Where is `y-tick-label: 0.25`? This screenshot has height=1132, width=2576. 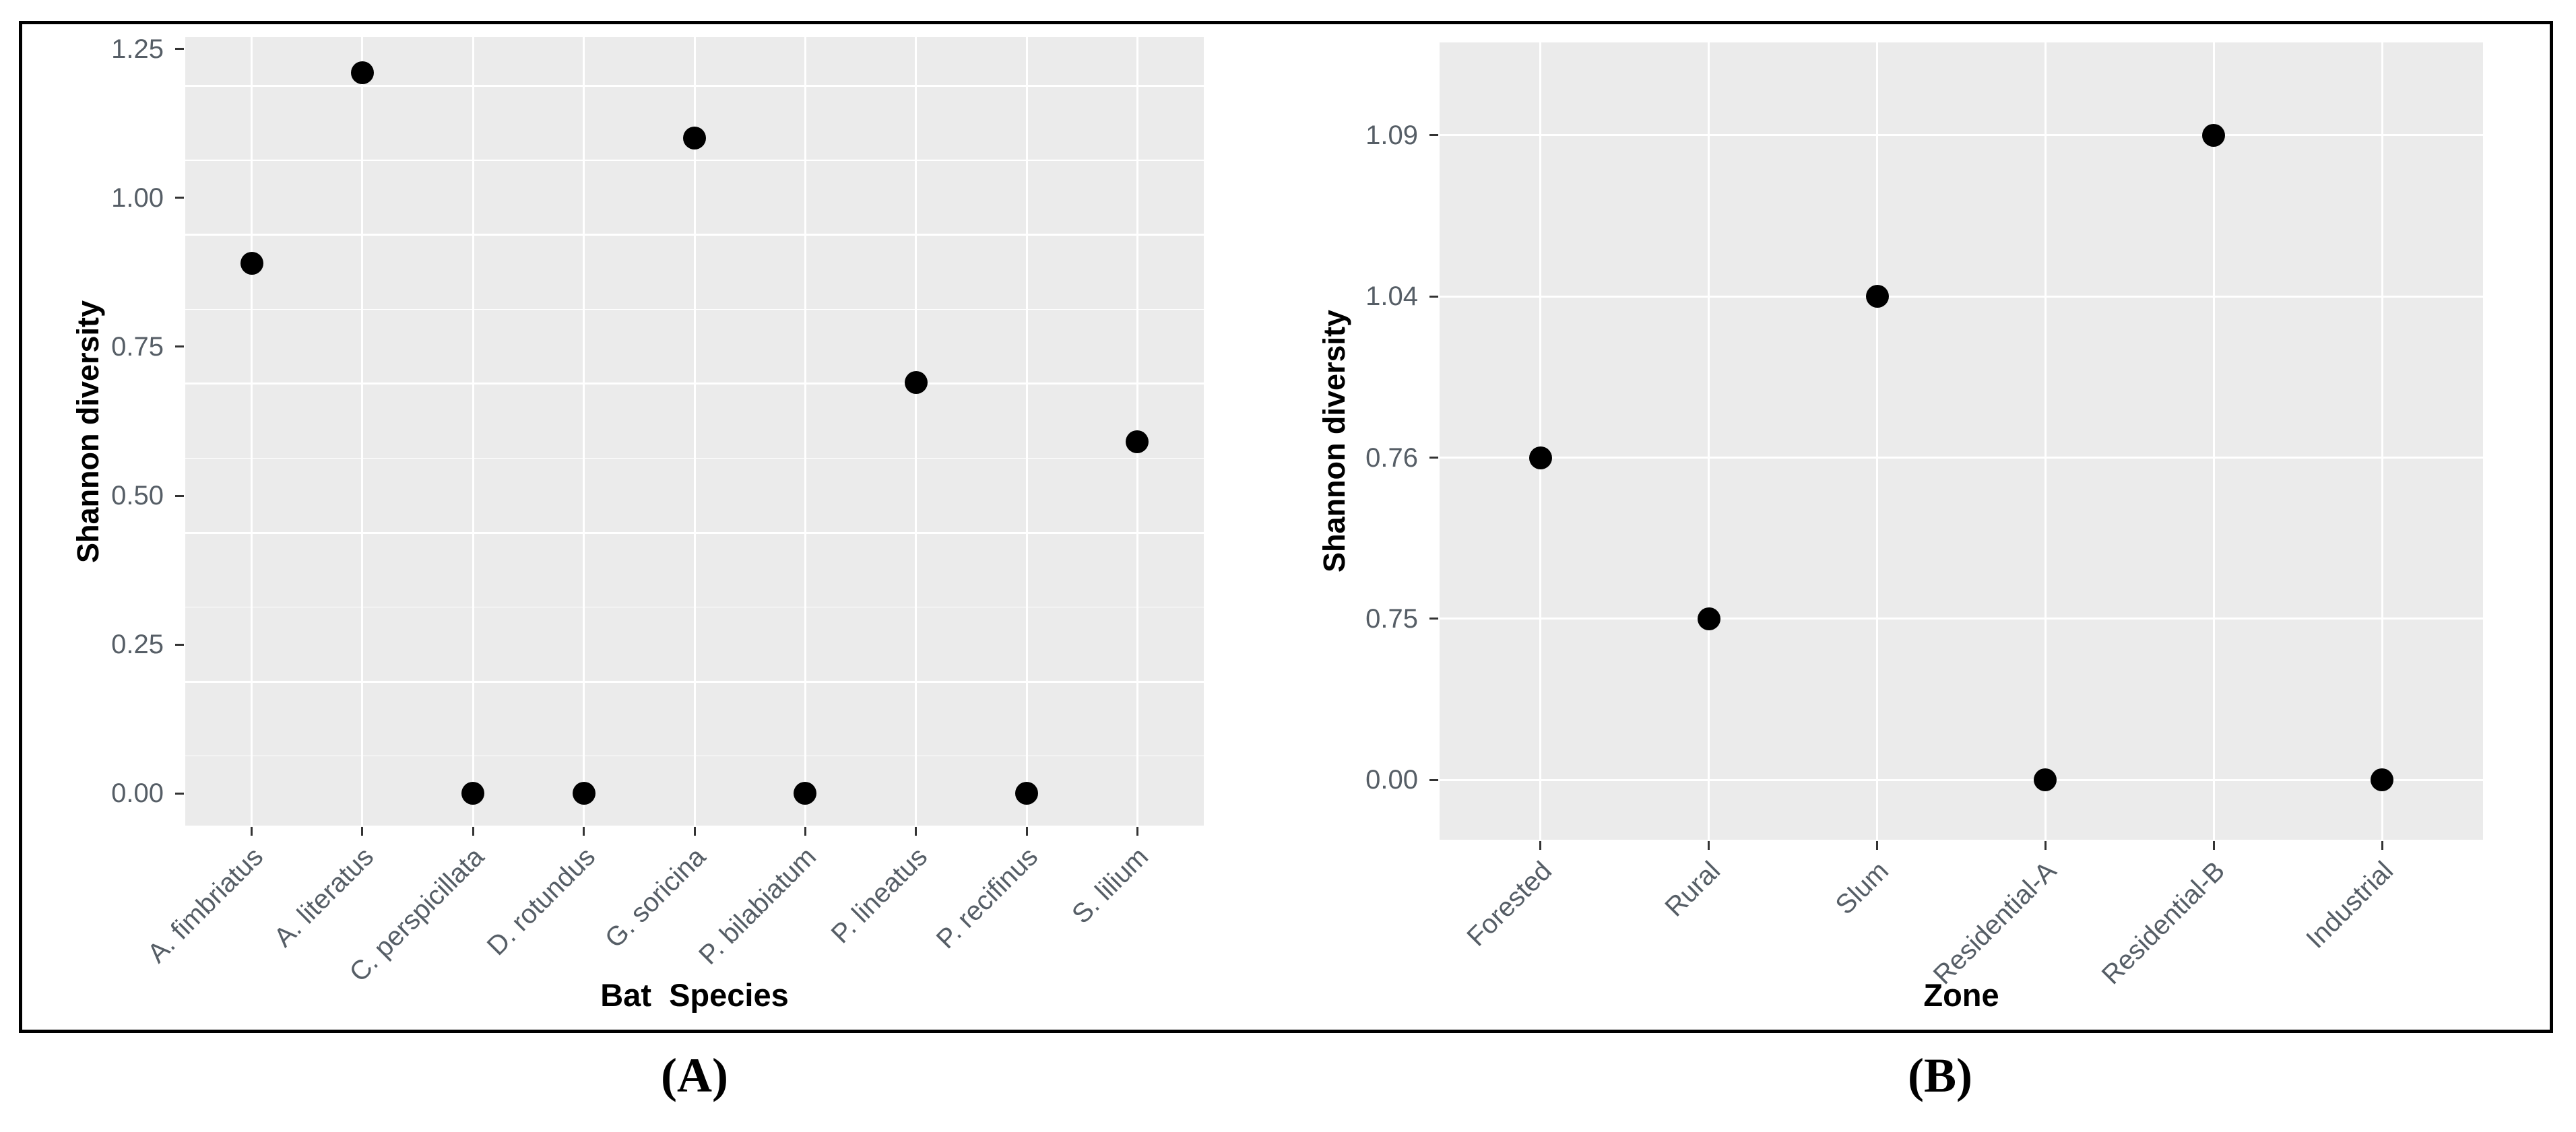
y-tick-label: 0.25 is located at coordinates (137, 645).